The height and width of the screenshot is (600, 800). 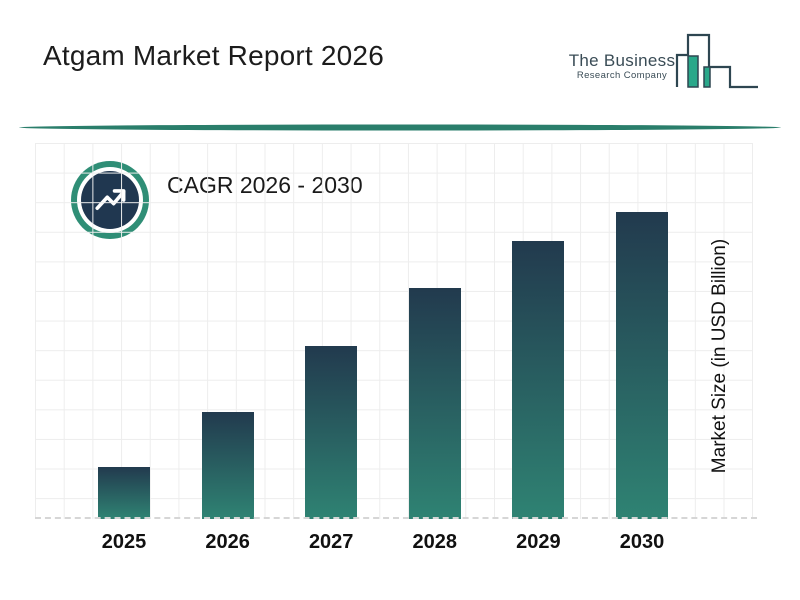 I want to click on x-tick-label-2026: 2026, so click(x=227, y=542).